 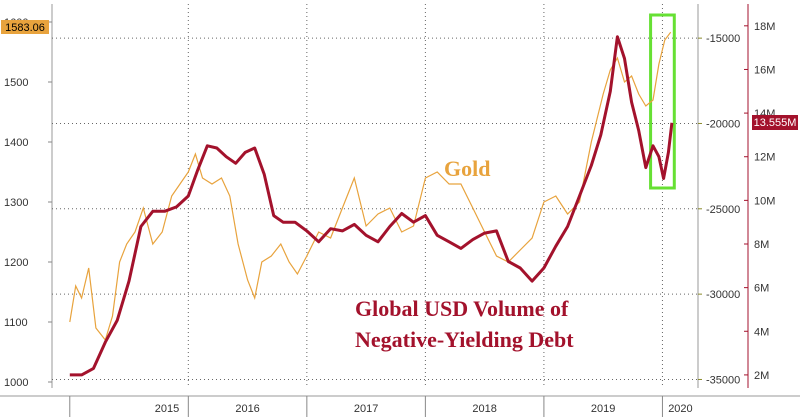 What do you see at coordinates (462, 308) in the screenshot?
I see `debt-label-line1: Global USD Volume of` at bounding box center [462, 308].